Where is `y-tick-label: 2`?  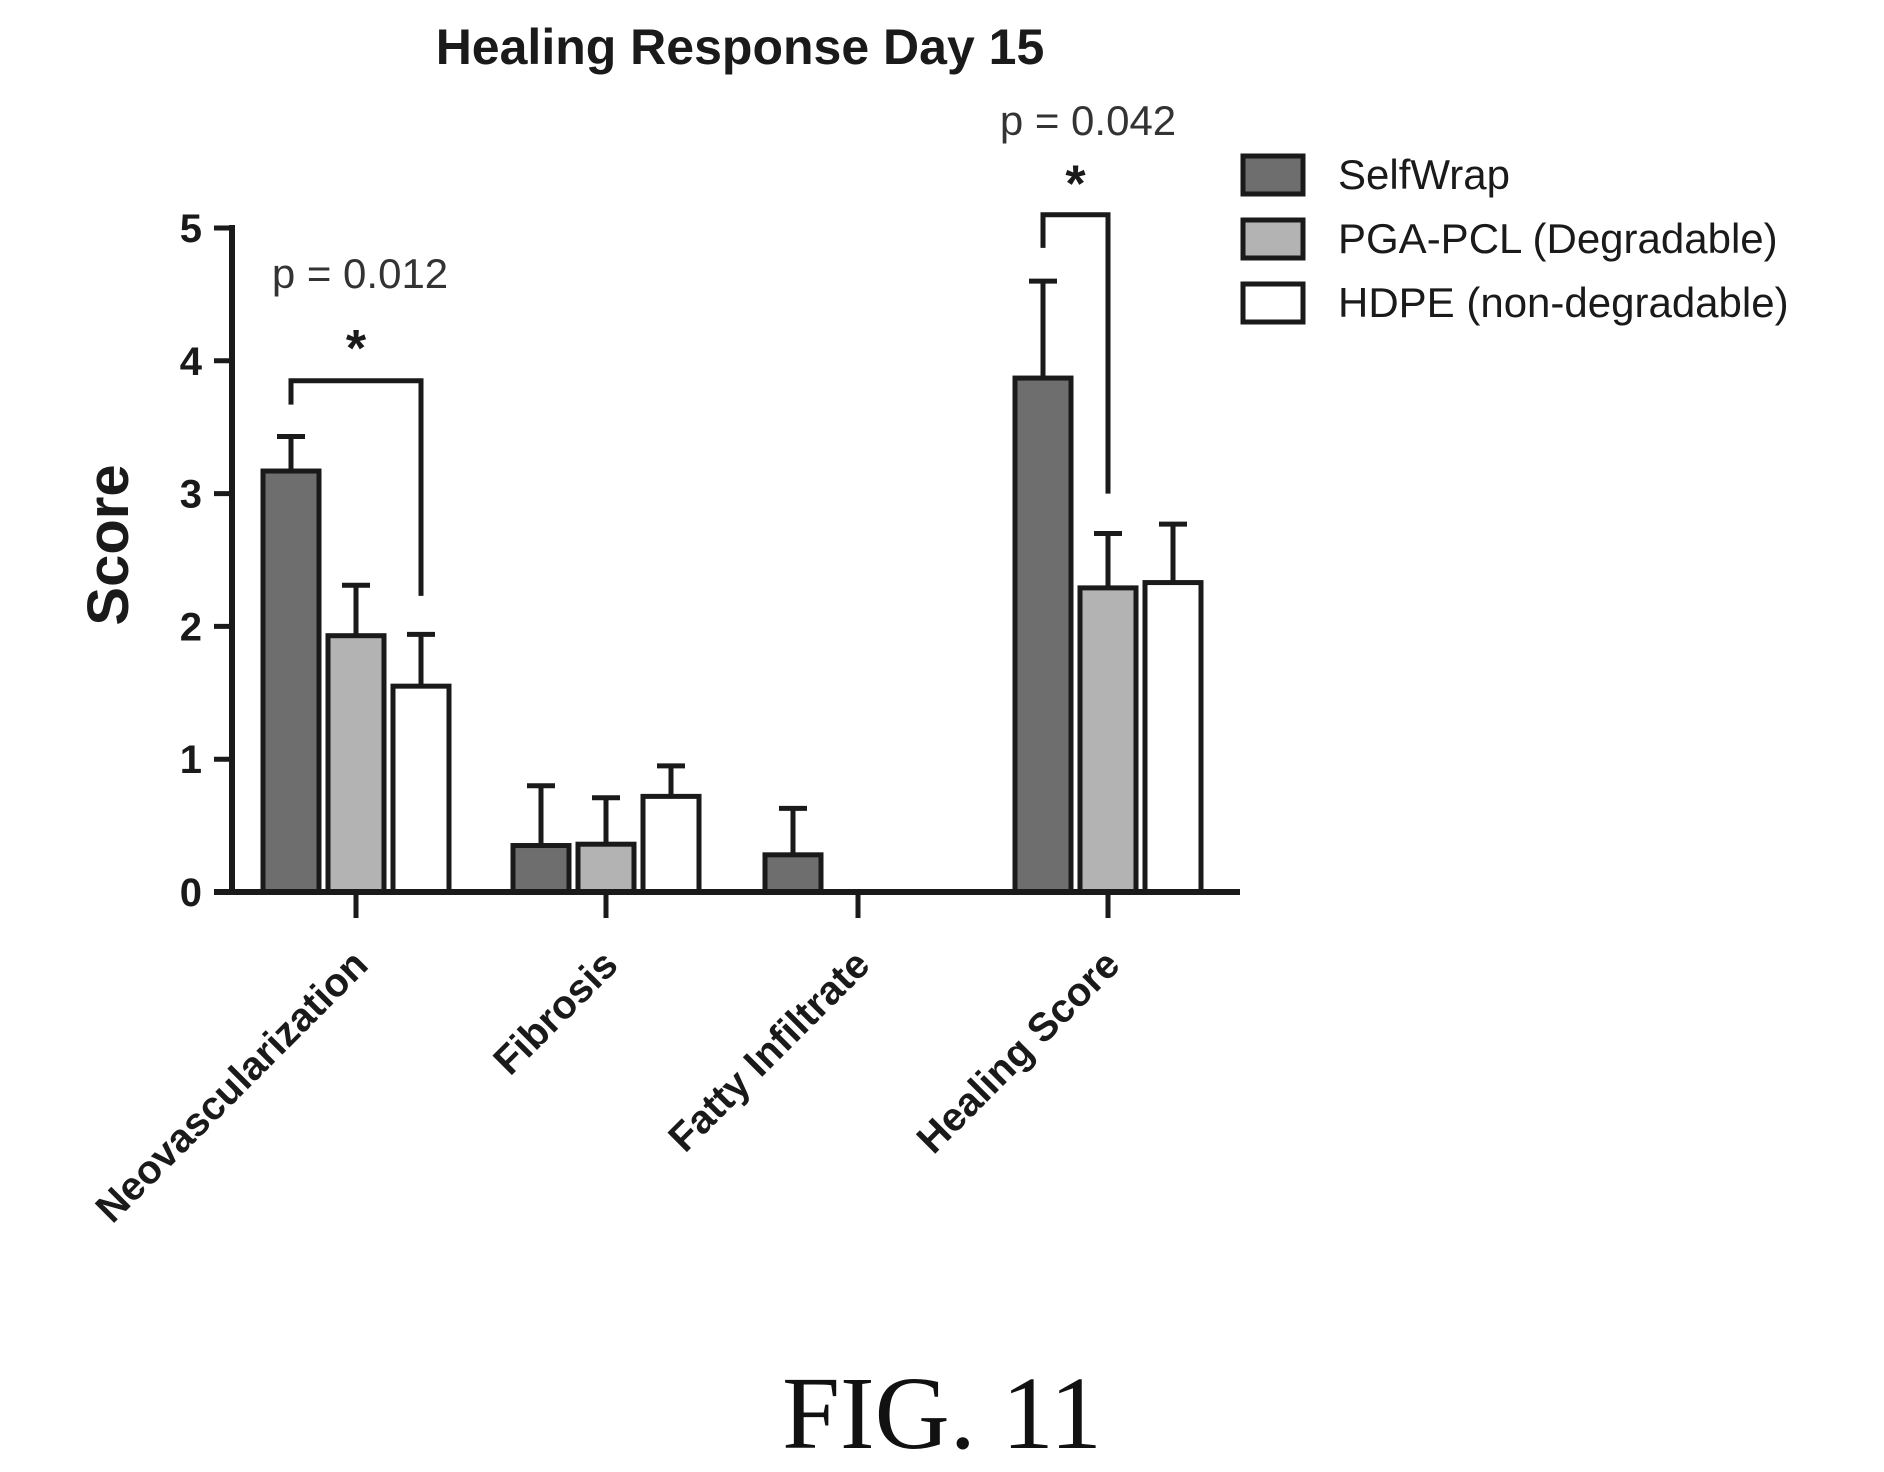
y-tick-label: 2 is located at coordinates (191, 627).